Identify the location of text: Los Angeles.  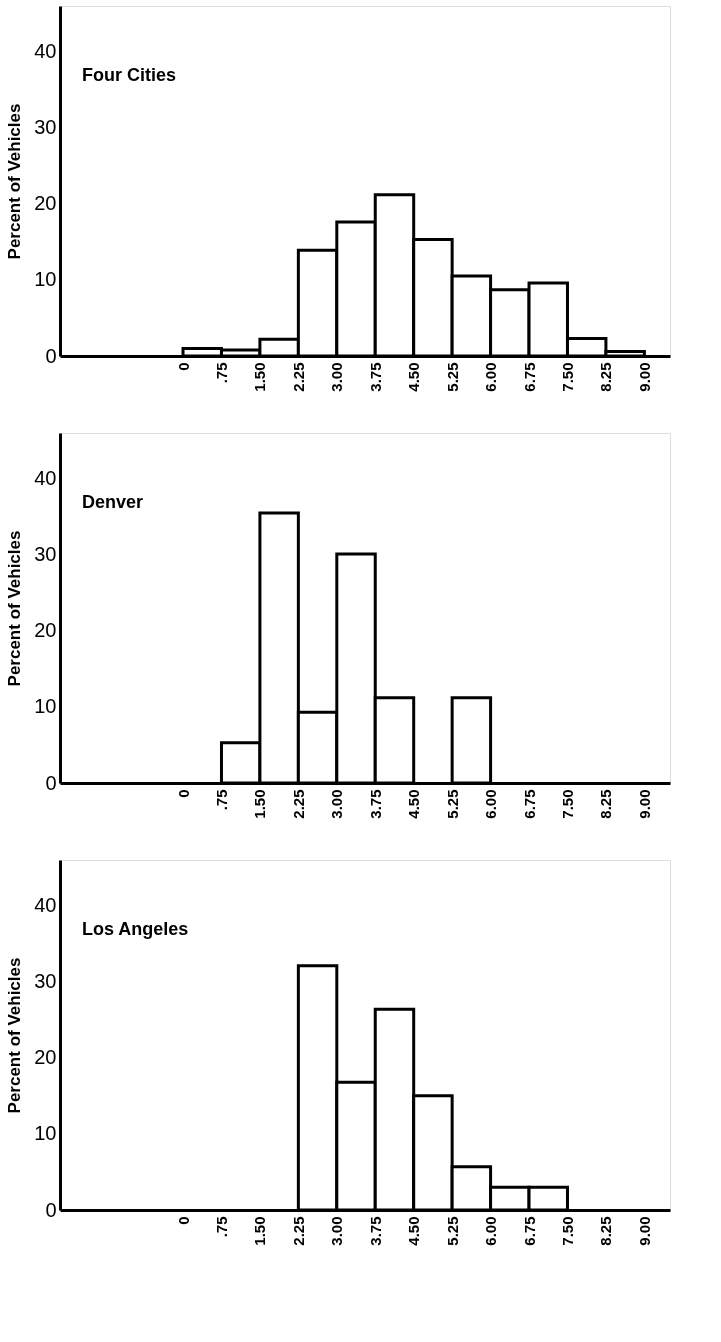
(135, 929).